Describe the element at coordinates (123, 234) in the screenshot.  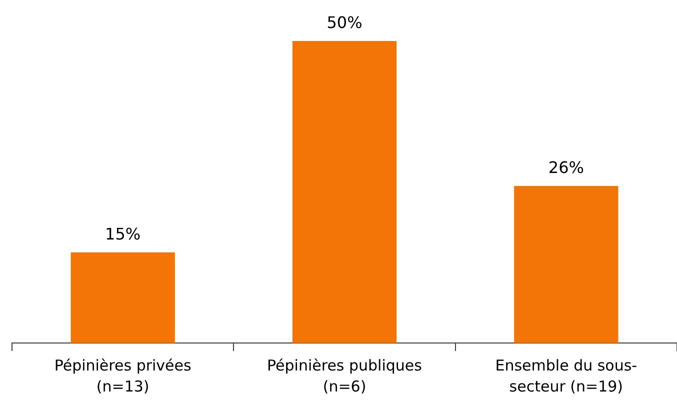
I see `data-label: 15%` at that location.